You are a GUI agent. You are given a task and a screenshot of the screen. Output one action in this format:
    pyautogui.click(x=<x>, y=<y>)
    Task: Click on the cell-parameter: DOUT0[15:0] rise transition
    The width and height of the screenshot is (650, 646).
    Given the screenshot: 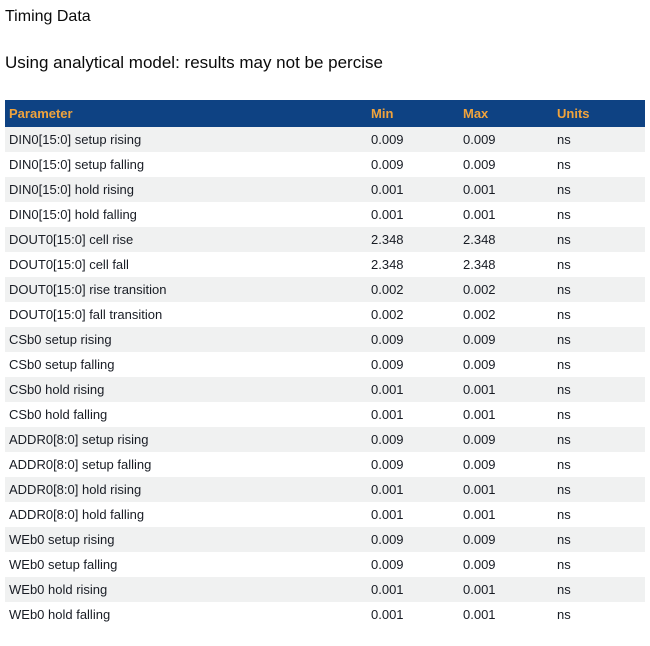 What is the action you would take?
    pyautogui.click(x=88, y=289)
    